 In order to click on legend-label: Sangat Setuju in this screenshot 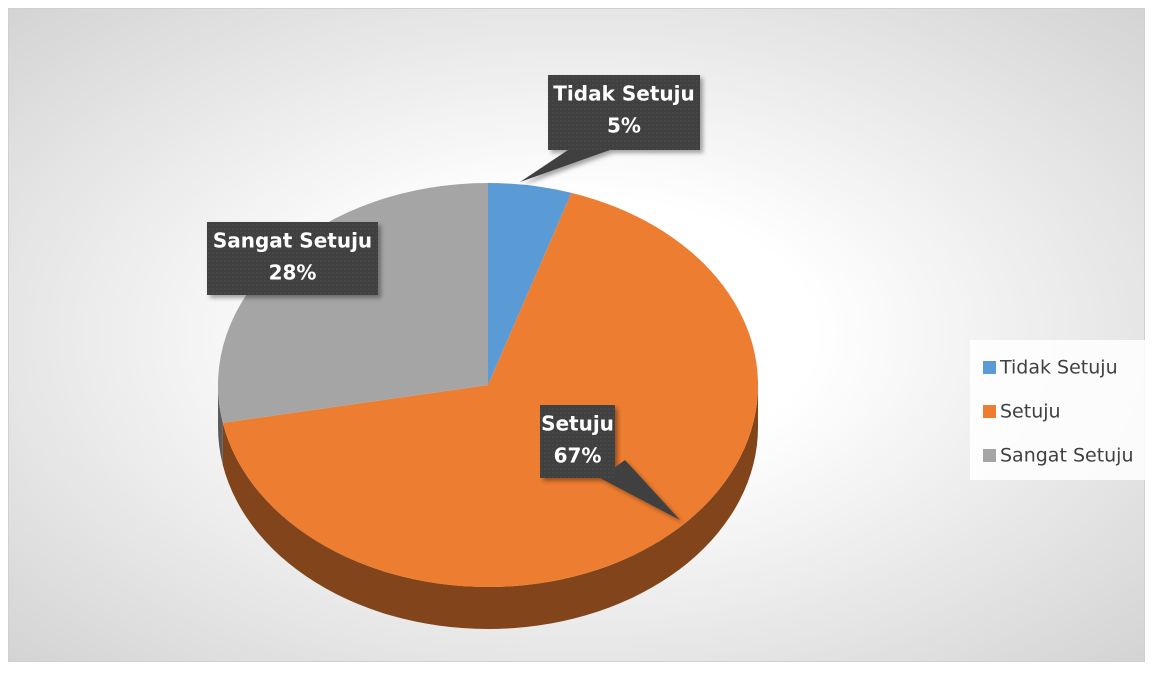, I will do `click(1067, 456)`.